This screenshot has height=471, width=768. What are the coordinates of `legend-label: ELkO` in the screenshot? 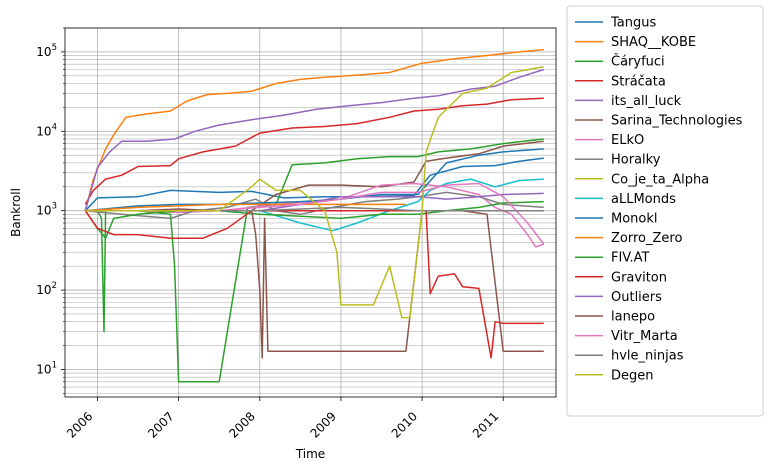 It's located at (627, 140).